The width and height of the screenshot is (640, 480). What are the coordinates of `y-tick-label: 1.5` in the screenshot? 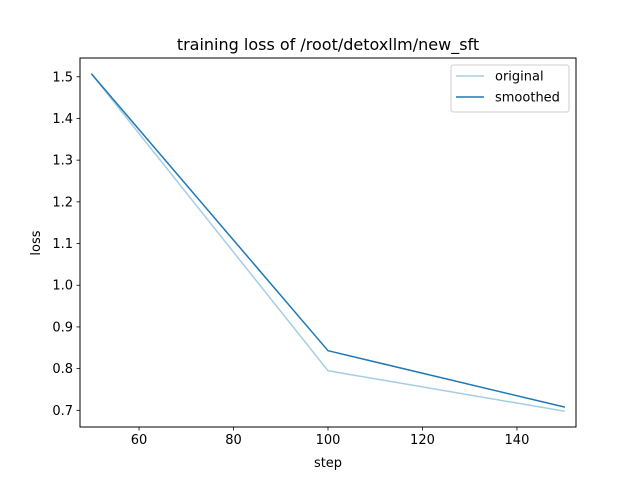 It's located at (62, 77).